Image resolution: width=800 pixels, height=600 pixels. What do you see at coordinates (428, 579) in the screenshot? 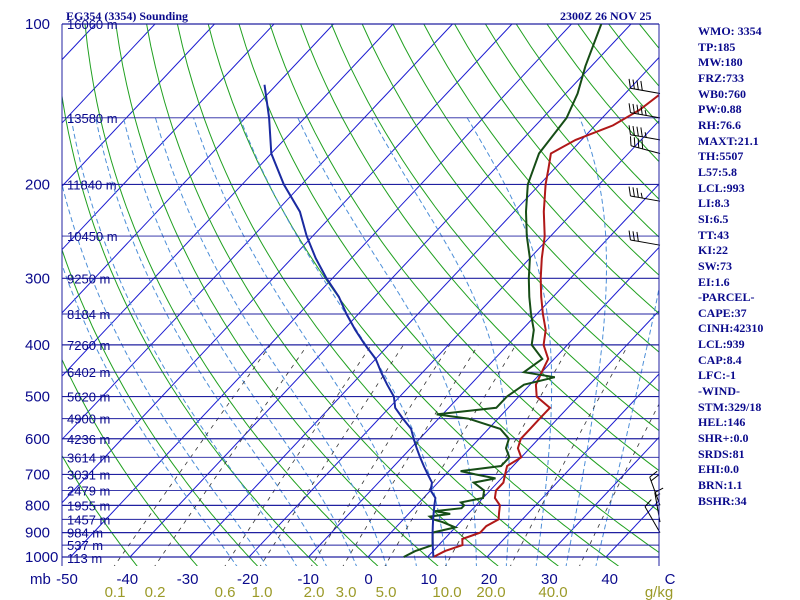
I see `temperature-tick-label: 10` at bounding box center [428, 579].